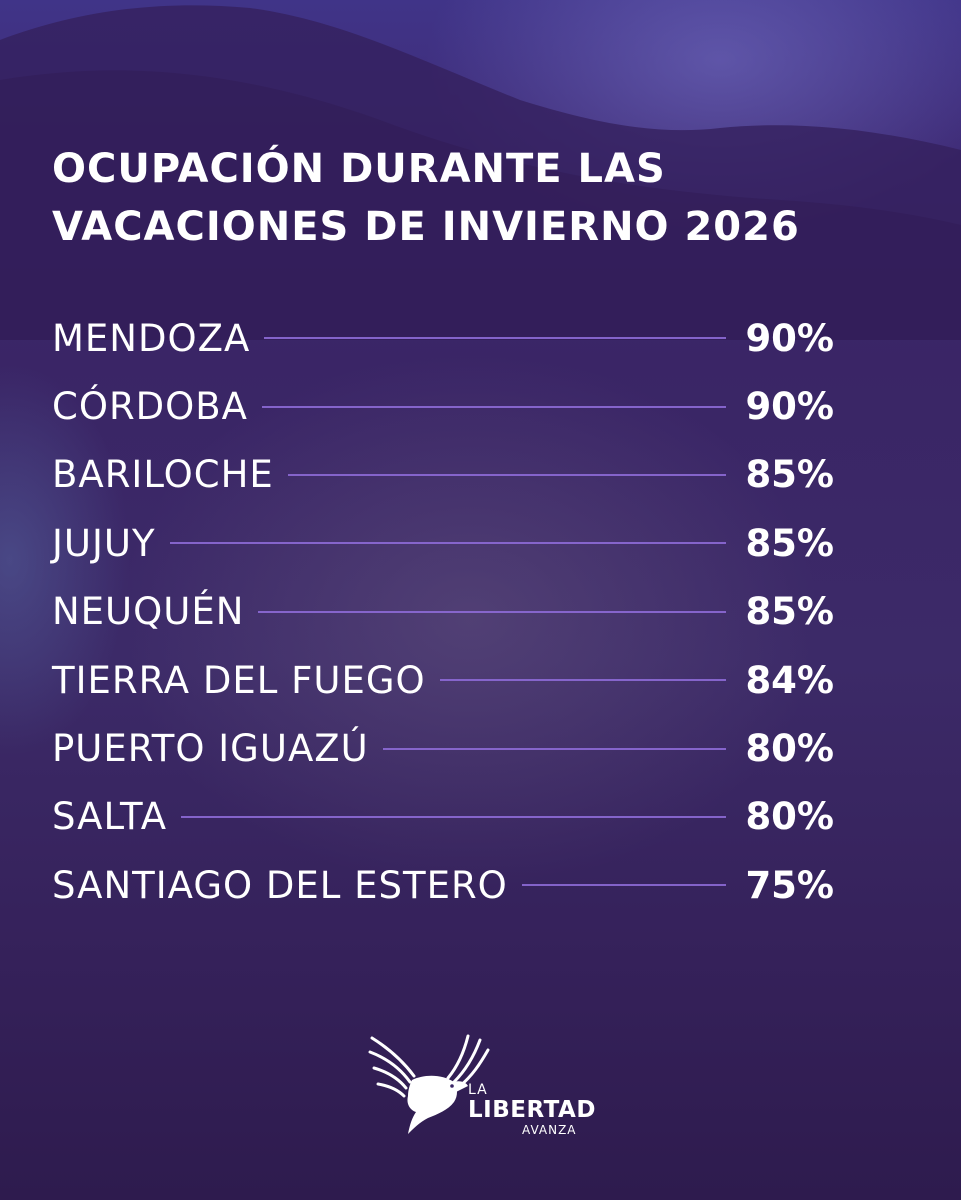  What do you see at coordinates (532, 1110) in the screenshot?
I see `logo-line-2: LIBERTAD` at bounding box center [532, 1110].